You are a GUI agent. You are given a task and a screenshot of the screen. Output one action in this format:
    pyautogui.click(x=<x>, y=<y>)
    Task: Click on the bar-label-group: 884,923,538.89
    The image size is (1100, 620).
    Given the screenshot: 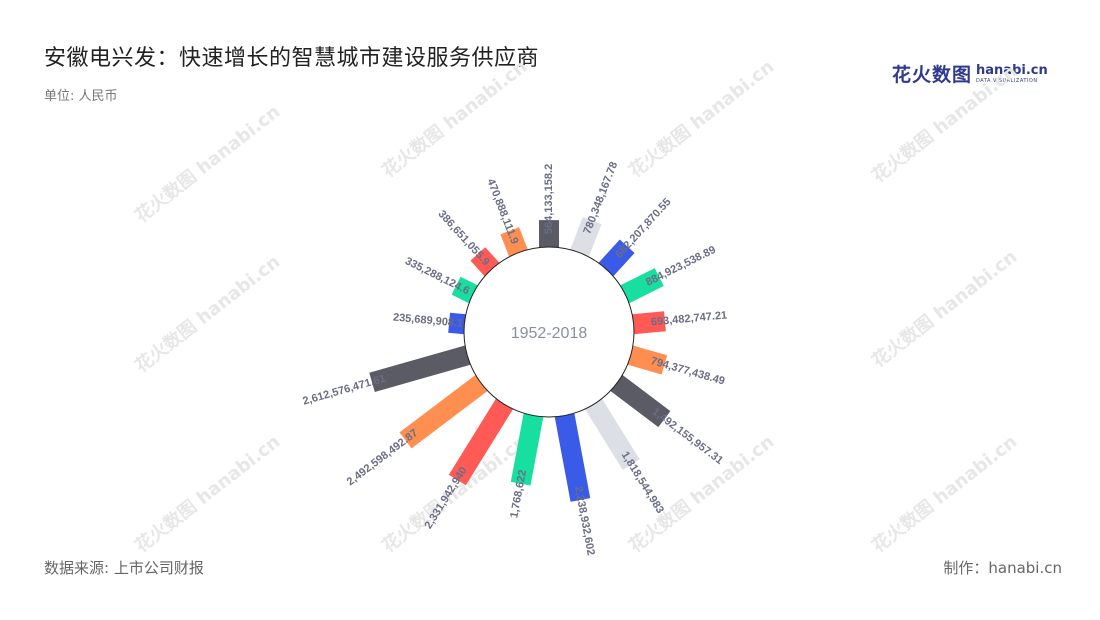 What is the action you would take?
    pyautogui.click(x=681, y=266)
    